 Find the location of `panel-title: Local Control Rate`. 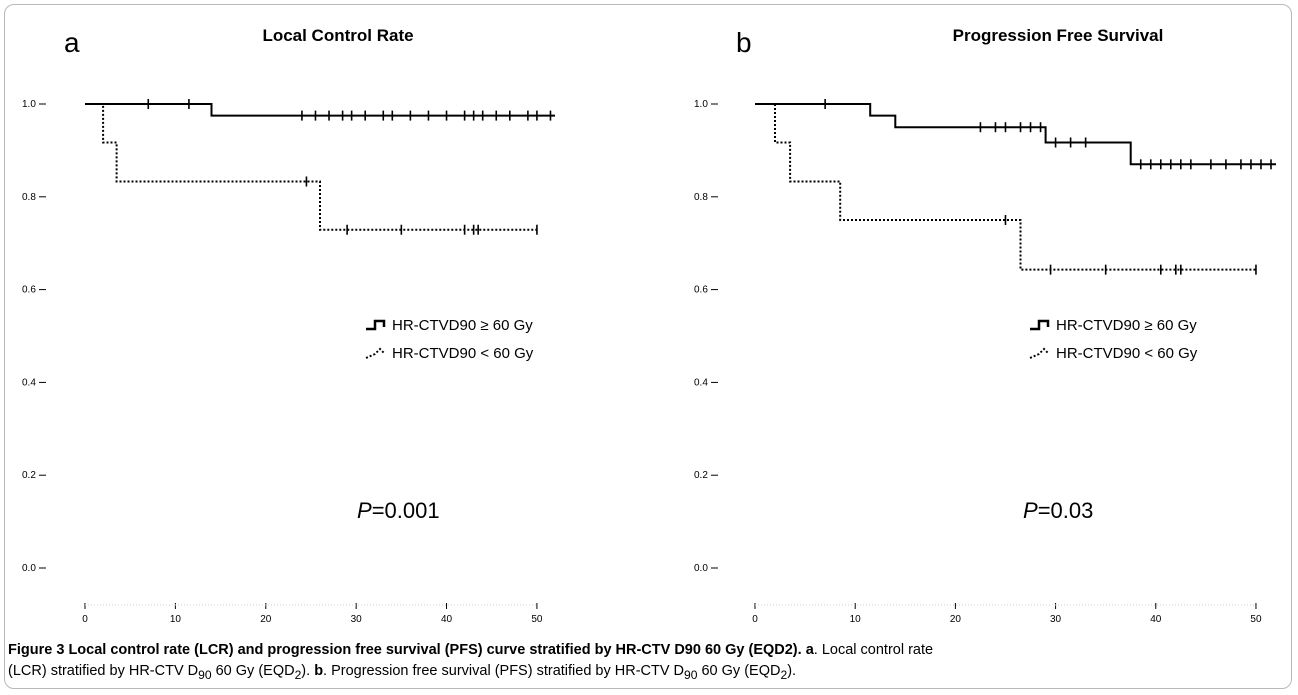

panel-title: Local Control Rate is located at coordinates (337, 35).